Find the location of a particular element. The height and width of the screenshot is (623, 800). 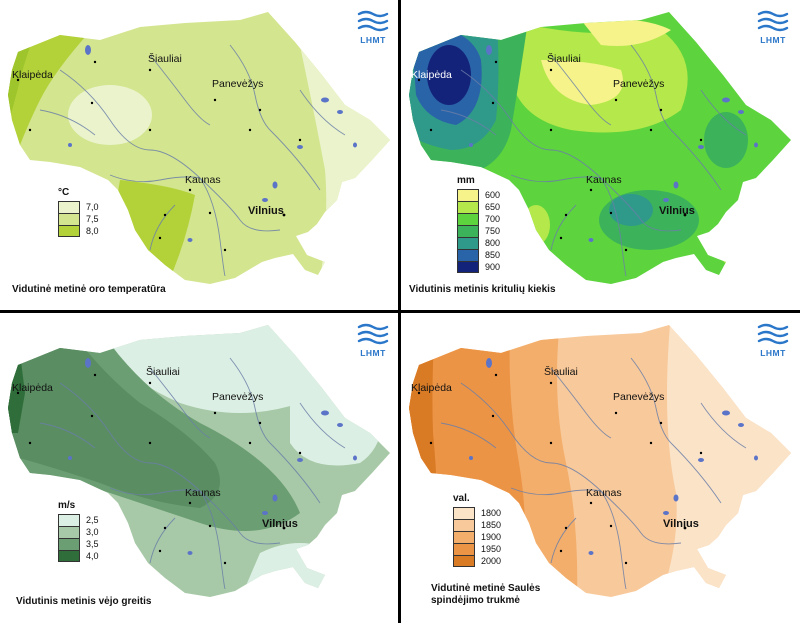

legend-row: 7,5 is located at coordinates (78, 219).